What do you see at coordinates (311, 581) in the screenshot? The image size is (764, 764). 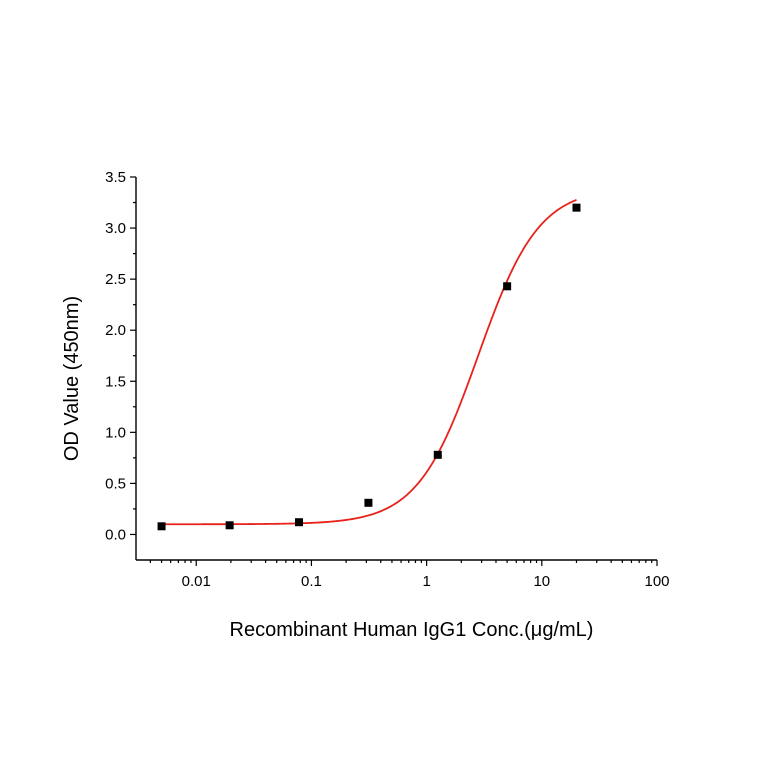 I see `x-tick-label: 0.1` at bounding box center [311, 581].